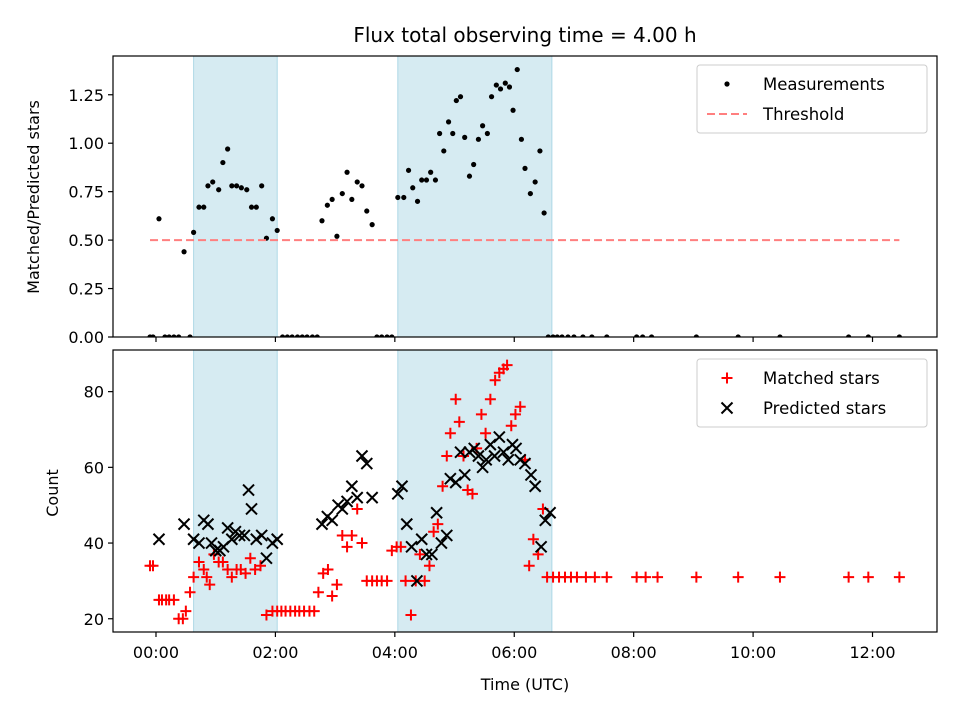  I want to click on y-tick-label: 0.75, so click(86, 192).